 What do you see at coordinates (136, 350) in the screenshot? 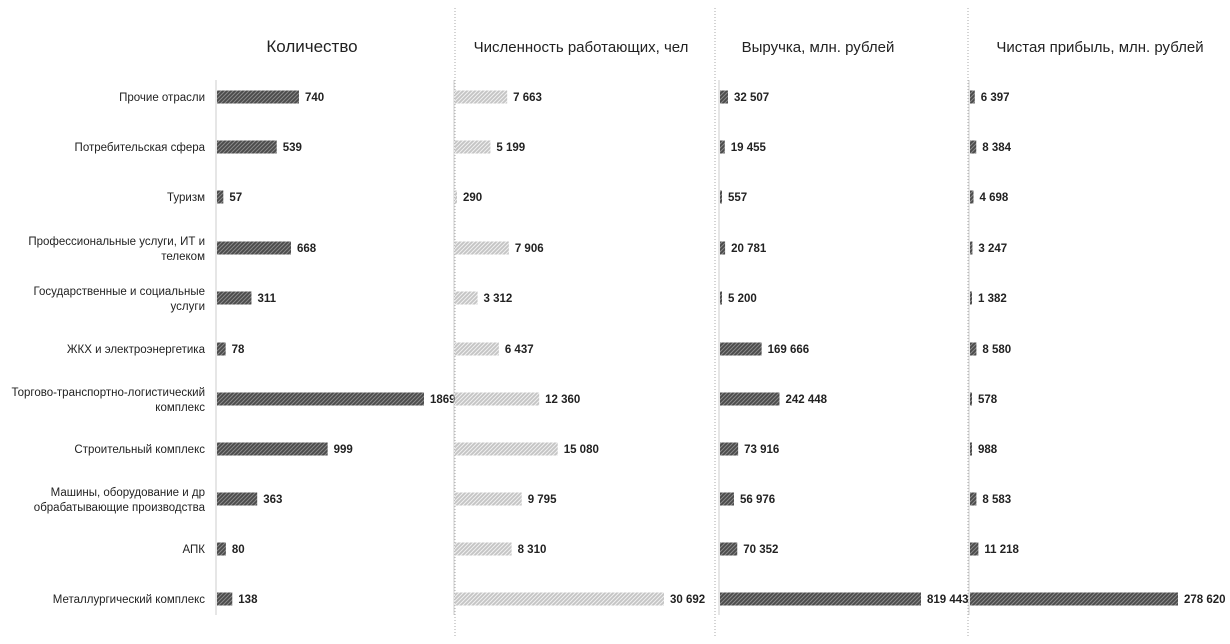
I see `category-label: ЖКХ и электроэнергетика` at bounding box center [136, 350].